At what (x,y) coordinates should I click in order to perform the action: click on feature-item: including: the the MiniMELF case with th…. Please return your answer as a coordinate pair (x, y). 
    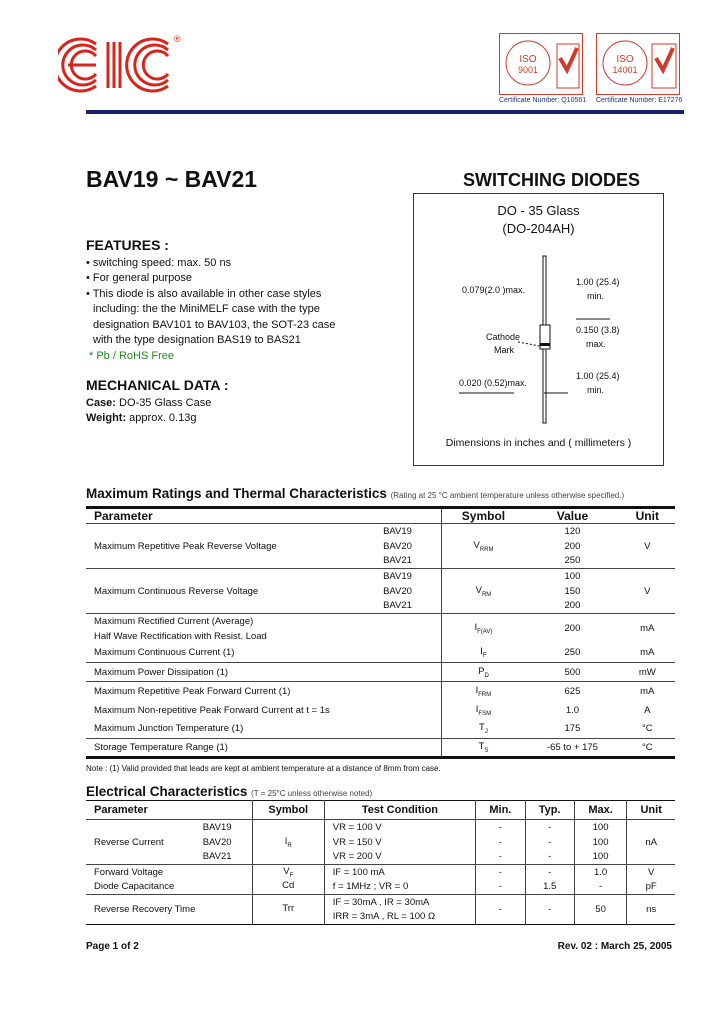
    Looking at the image, I should click on (206, 309).